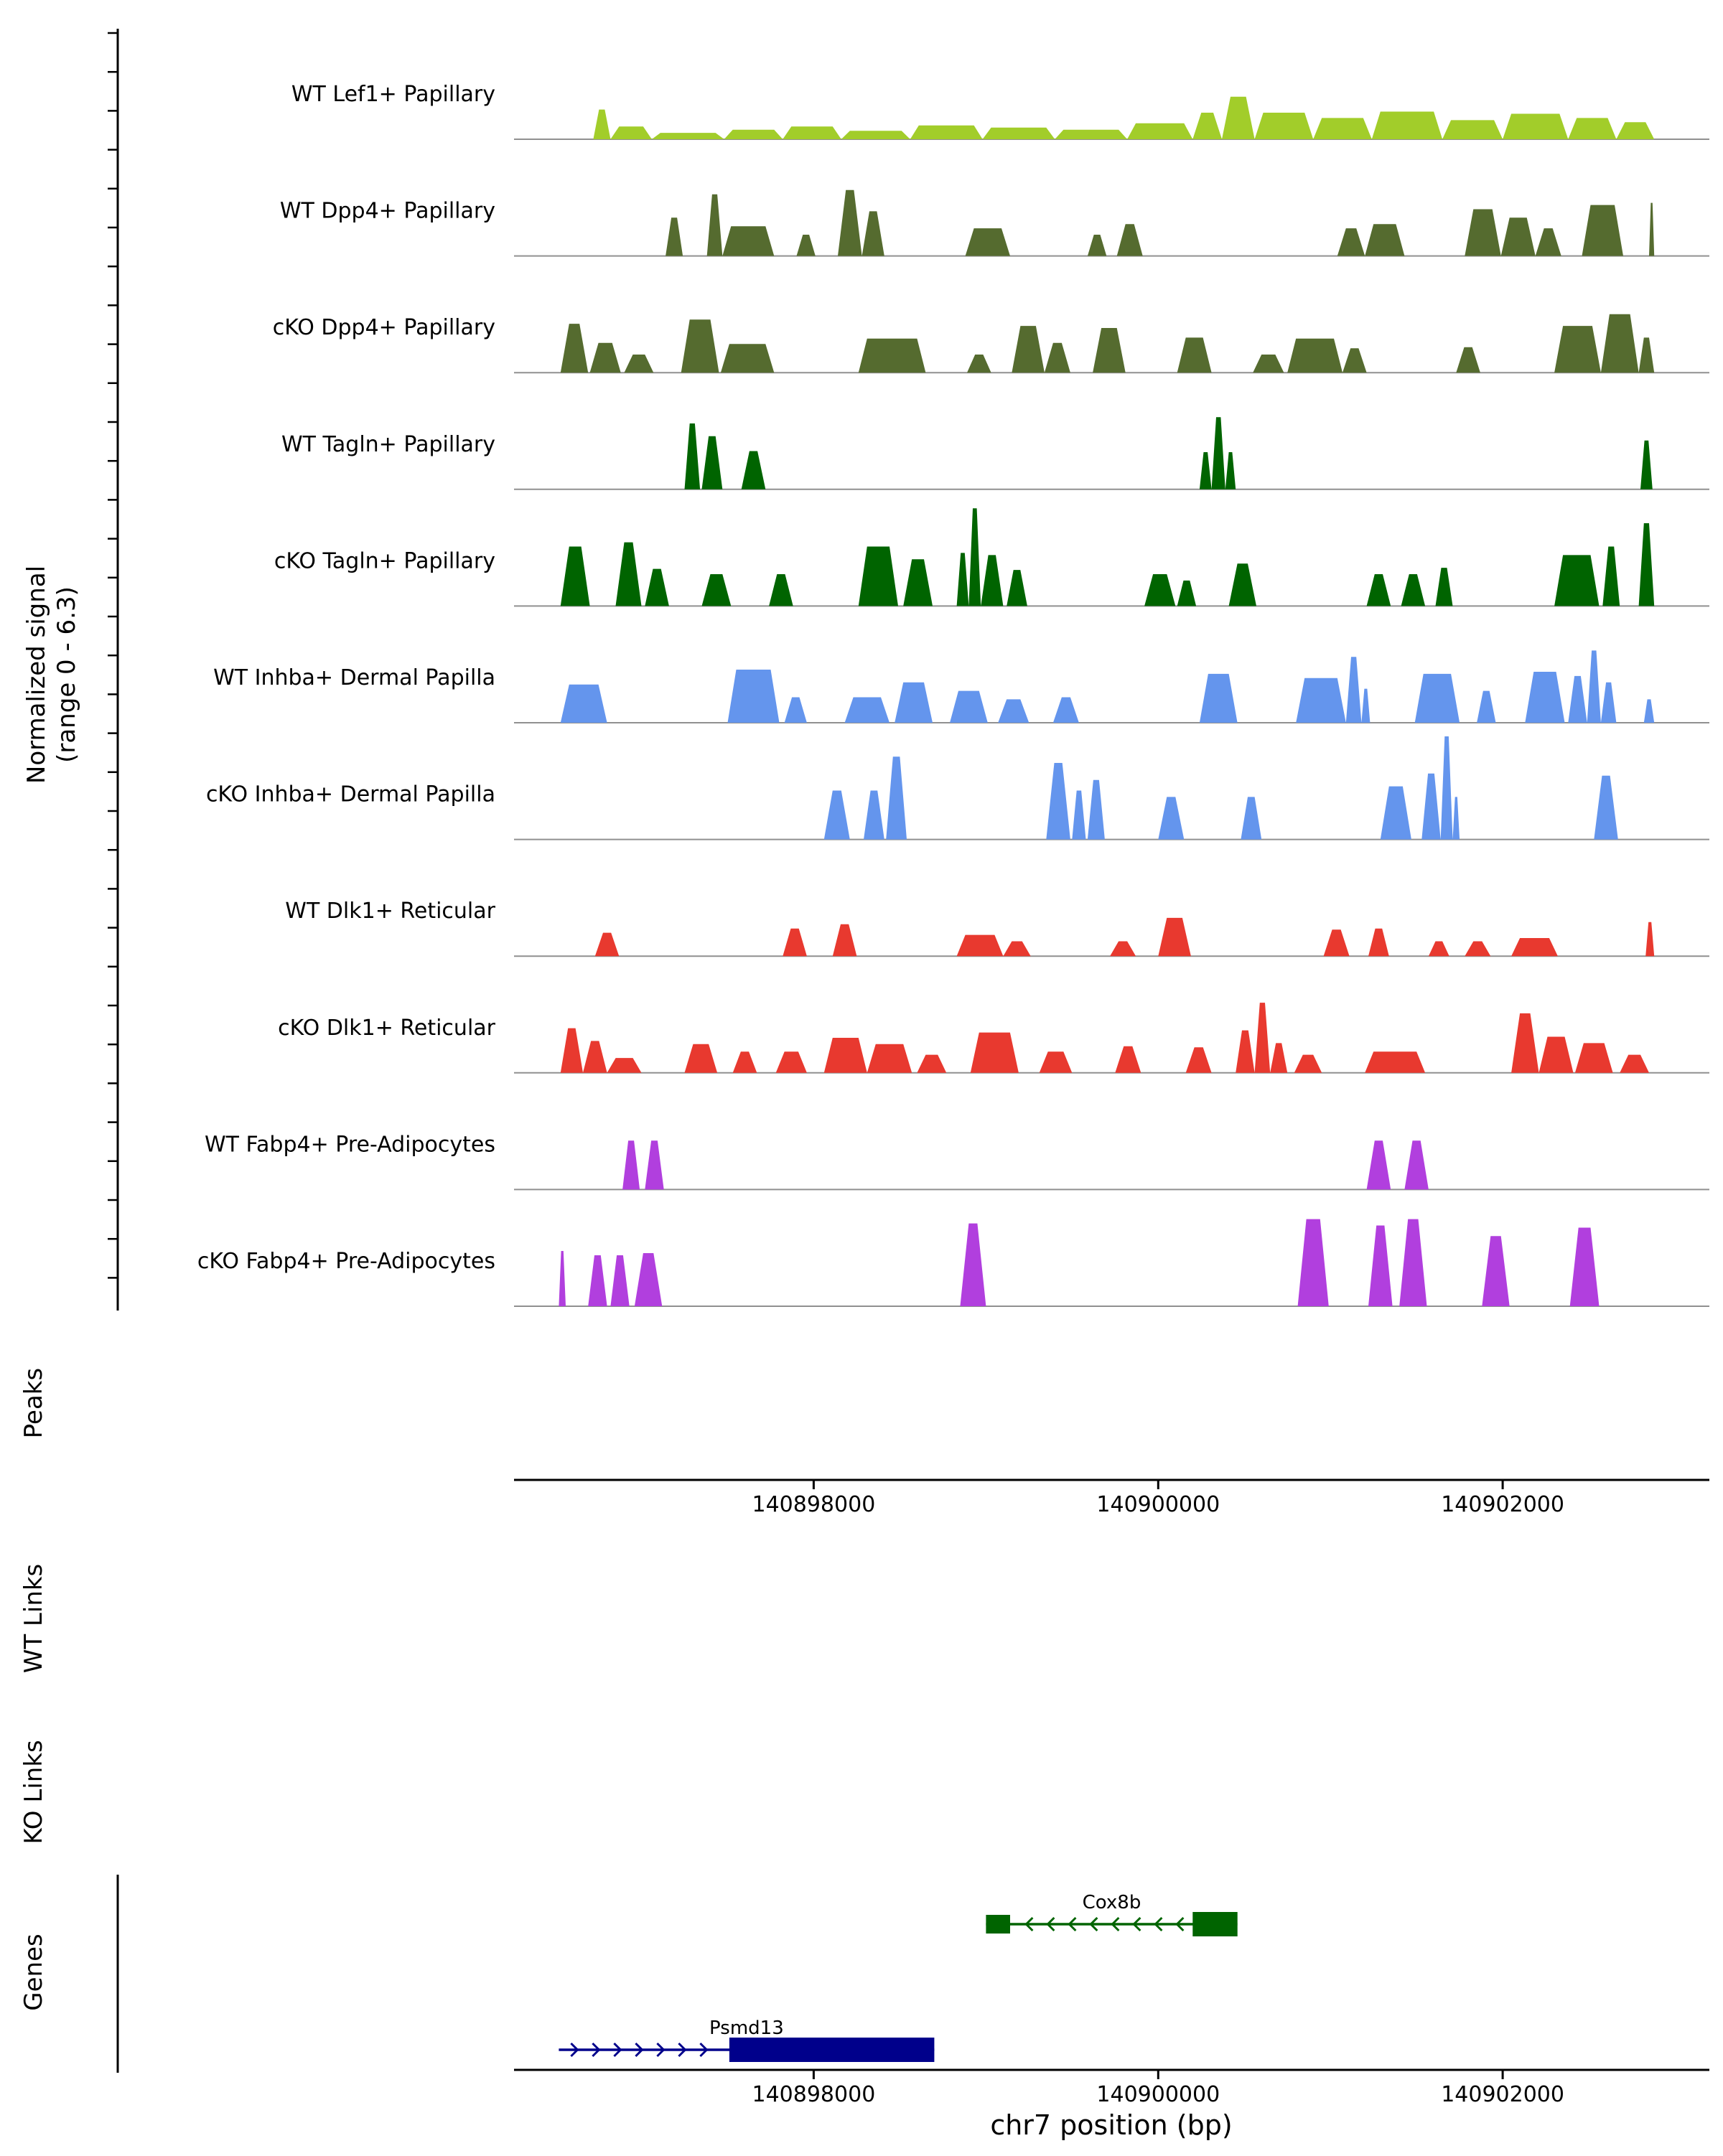  What do you see at coordinates (113, 670) in the screenshot?
I see `signal-y-axis` at bounding box center [113, 670].